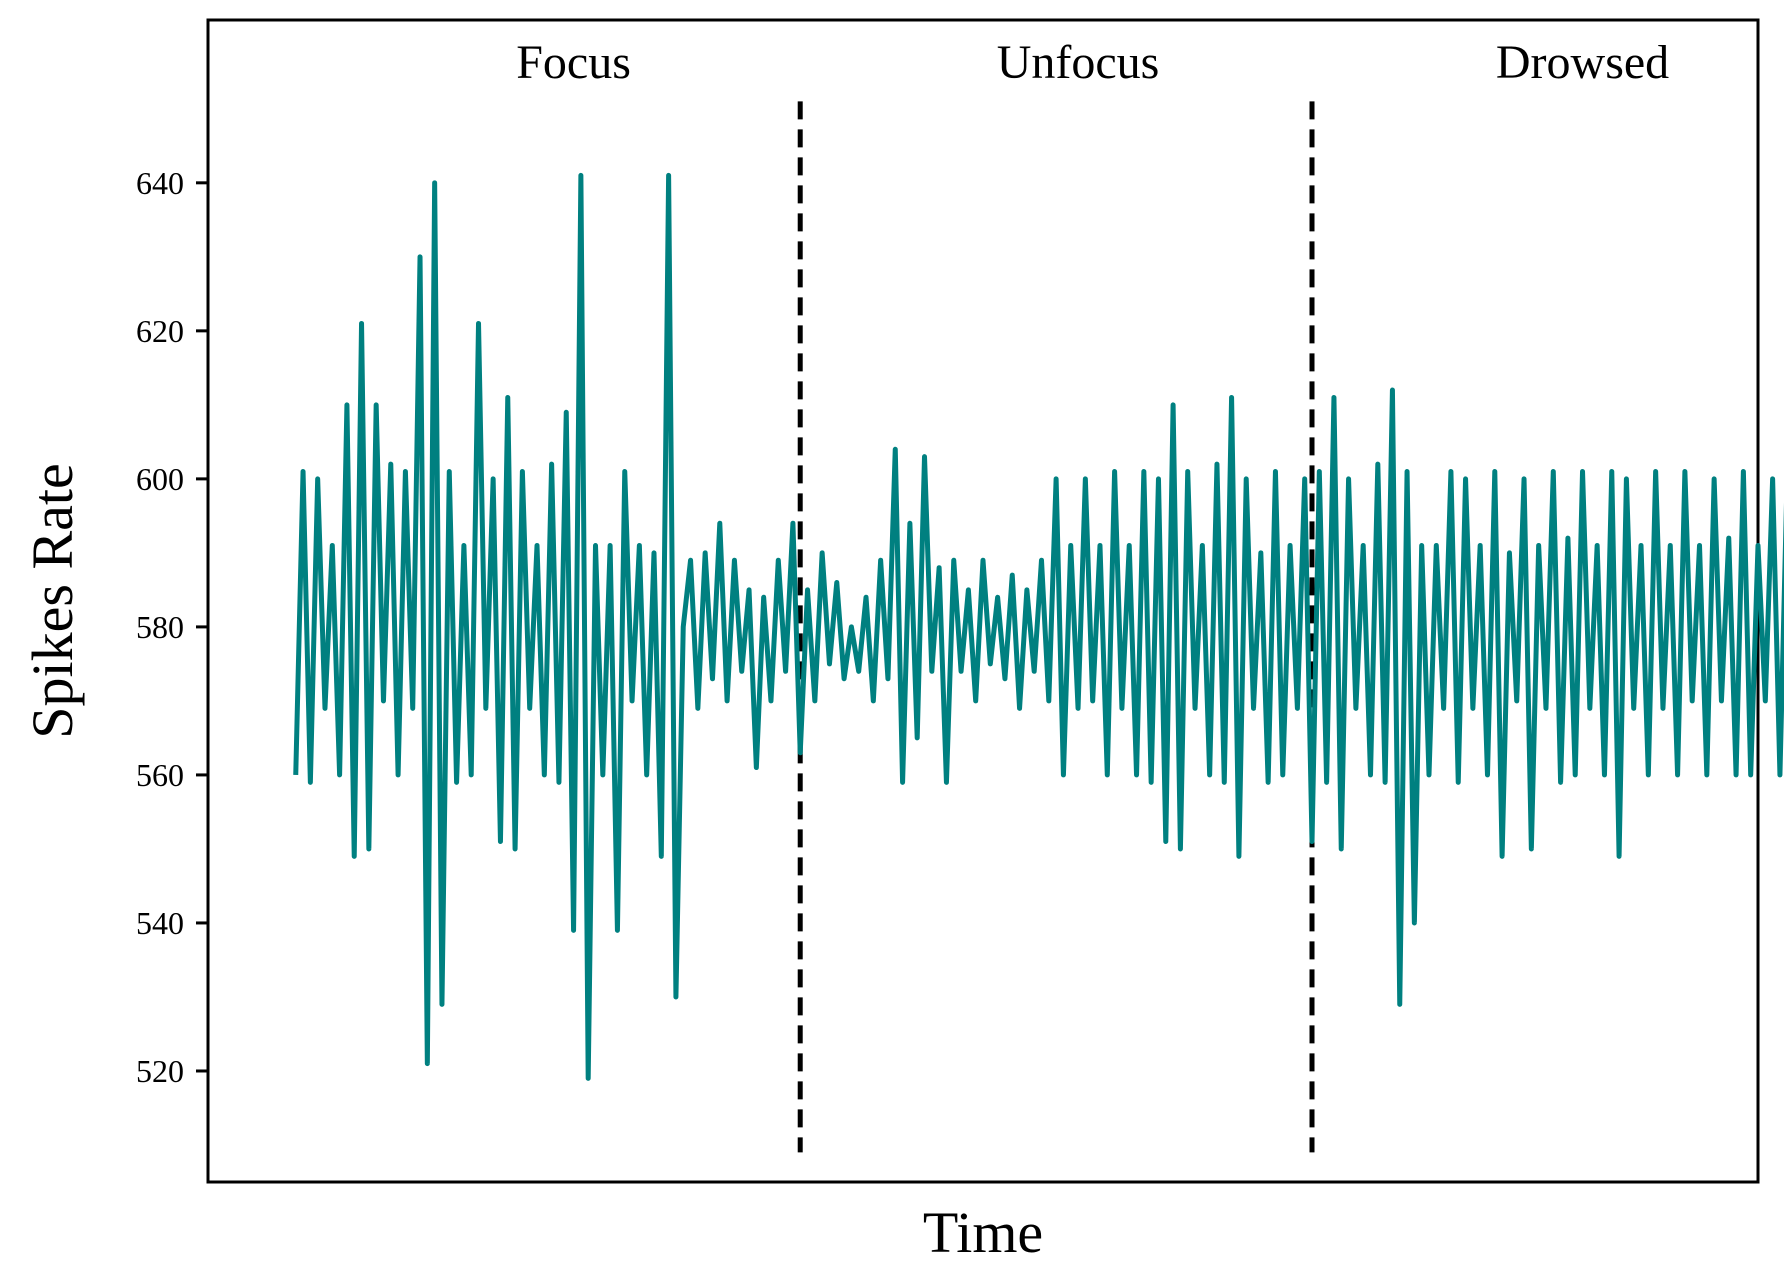  I want to click on region-labels: Focus Unfocus Drowsed, so click(1092, 62).